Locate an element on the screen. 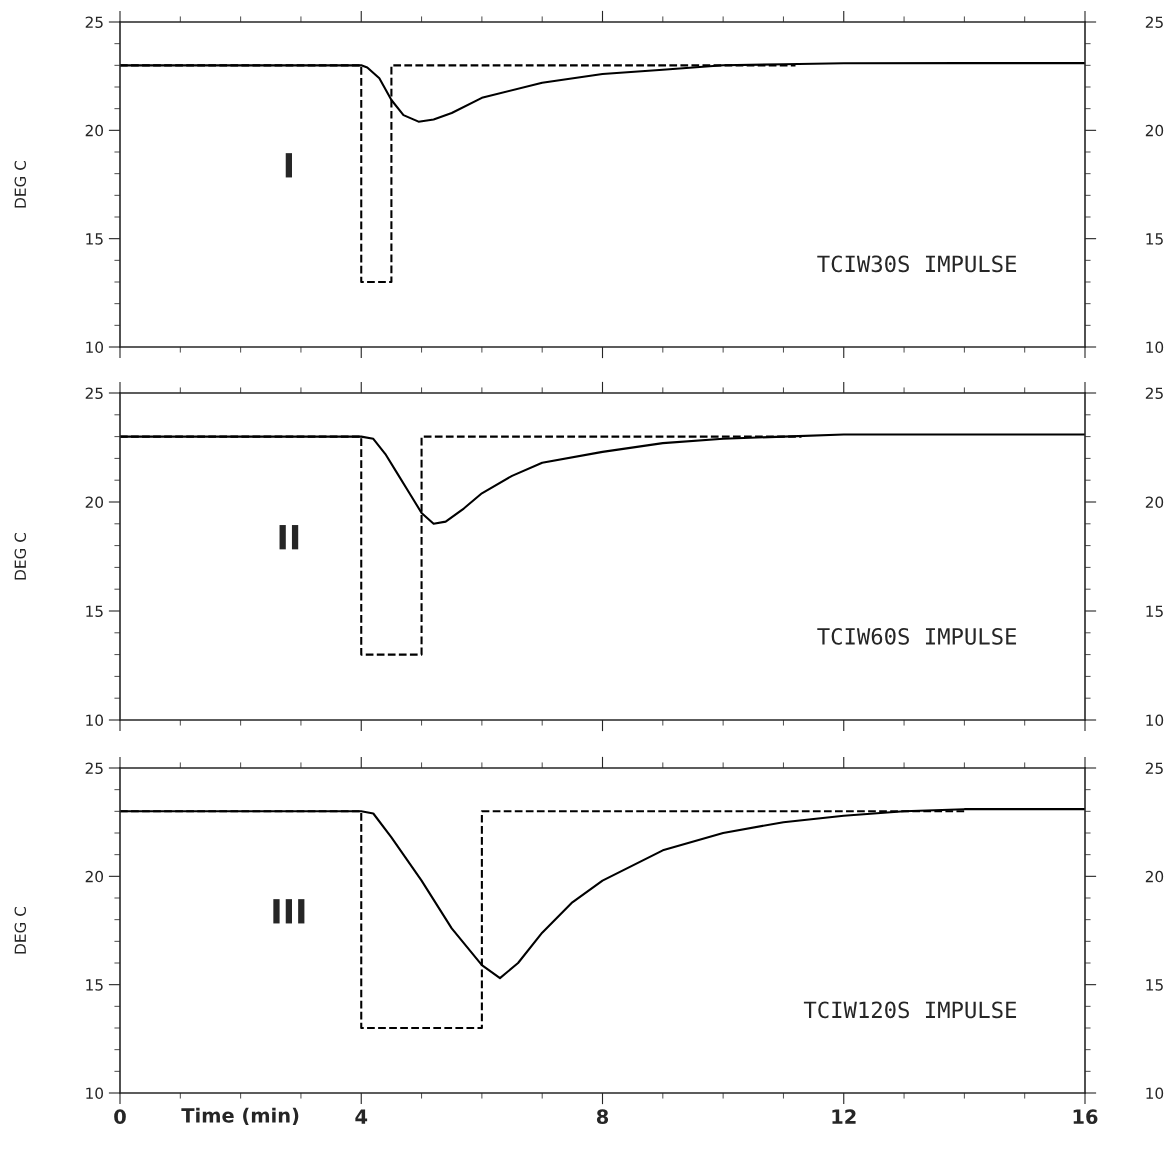 This screenshot has width=1165, height=1150. x-tick-label: 12 is located at coordinates (844, 1116).